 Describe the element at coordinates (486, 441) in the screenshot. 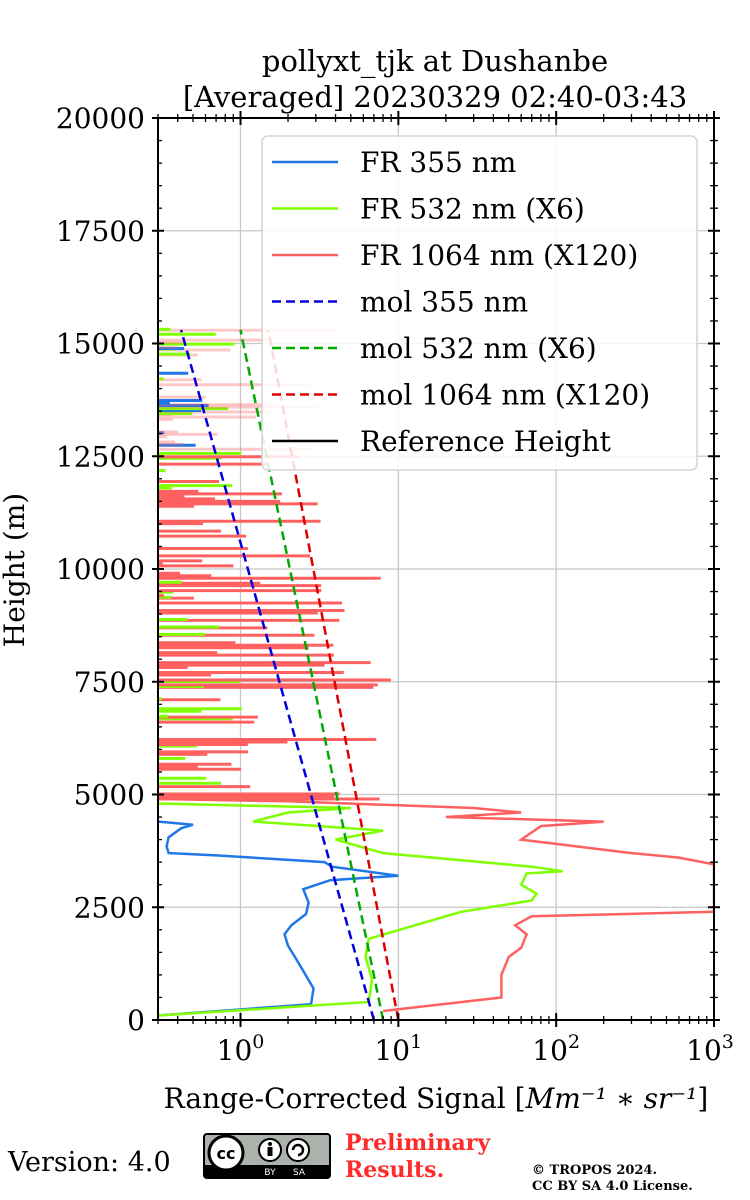

I see `legend-label: Reference Height` at that location.